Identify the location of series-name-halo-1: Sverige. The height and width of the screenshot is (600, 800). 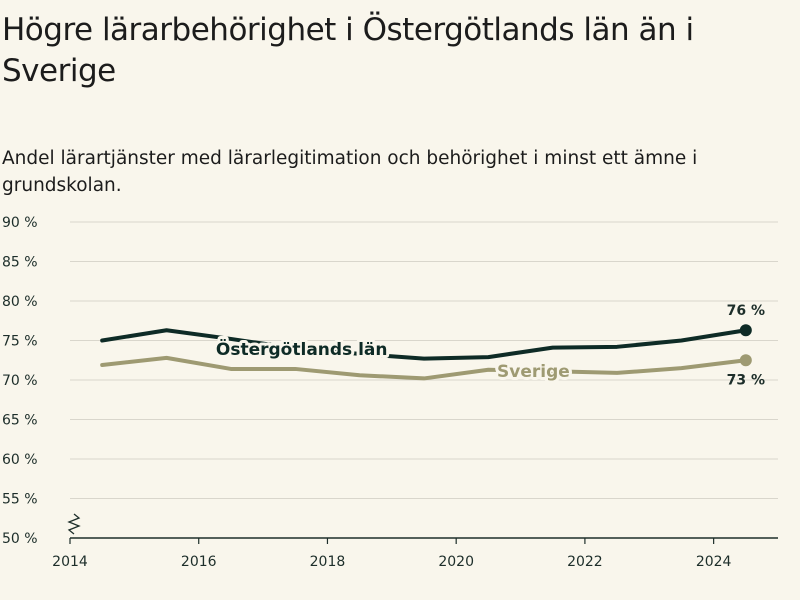
(533, 372).